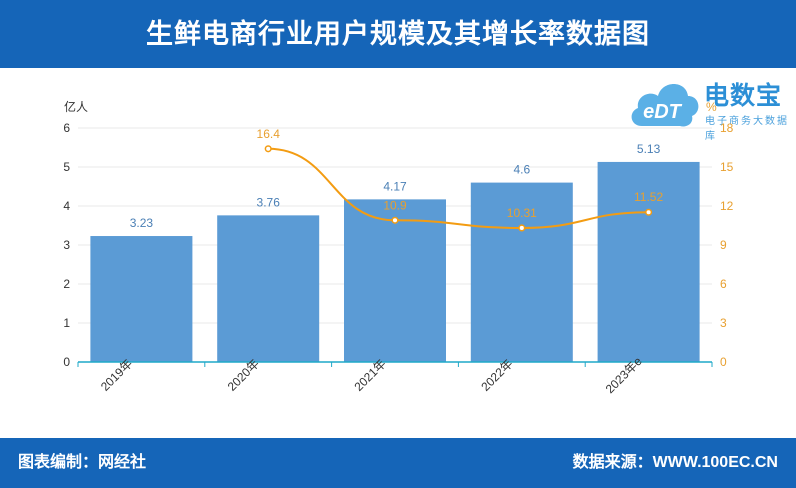 Image resolution: width=796 pixels, height=488 pixels. Describe the element at coordinates (663, 112) in the screenshot. I see `logo-badge: eDT` at that location.